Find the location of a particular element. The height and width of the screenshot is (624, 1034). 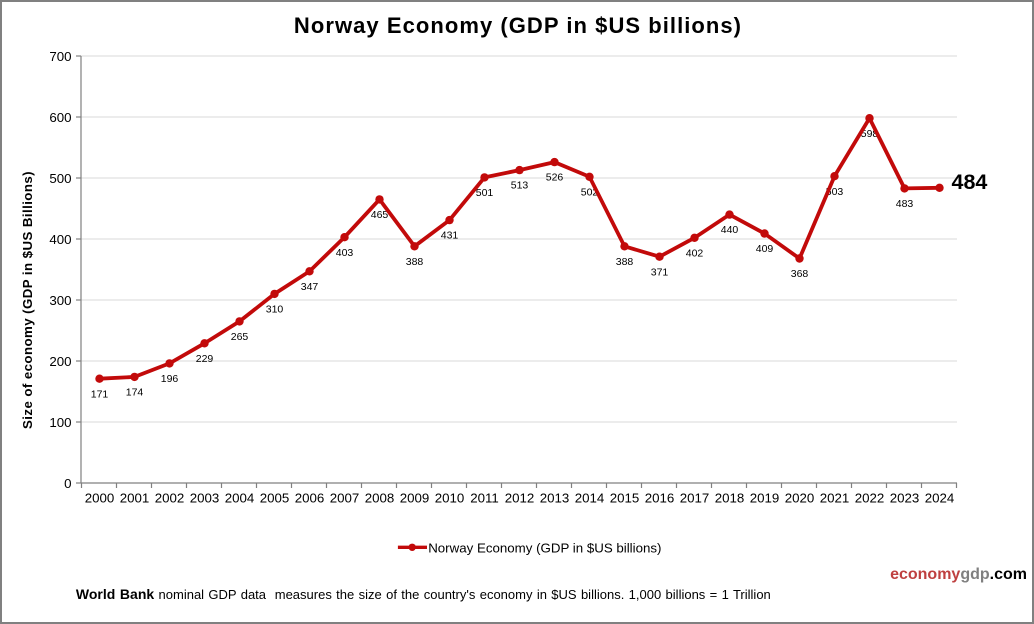

svg-text: 500 is located at coordinates (60, 178).